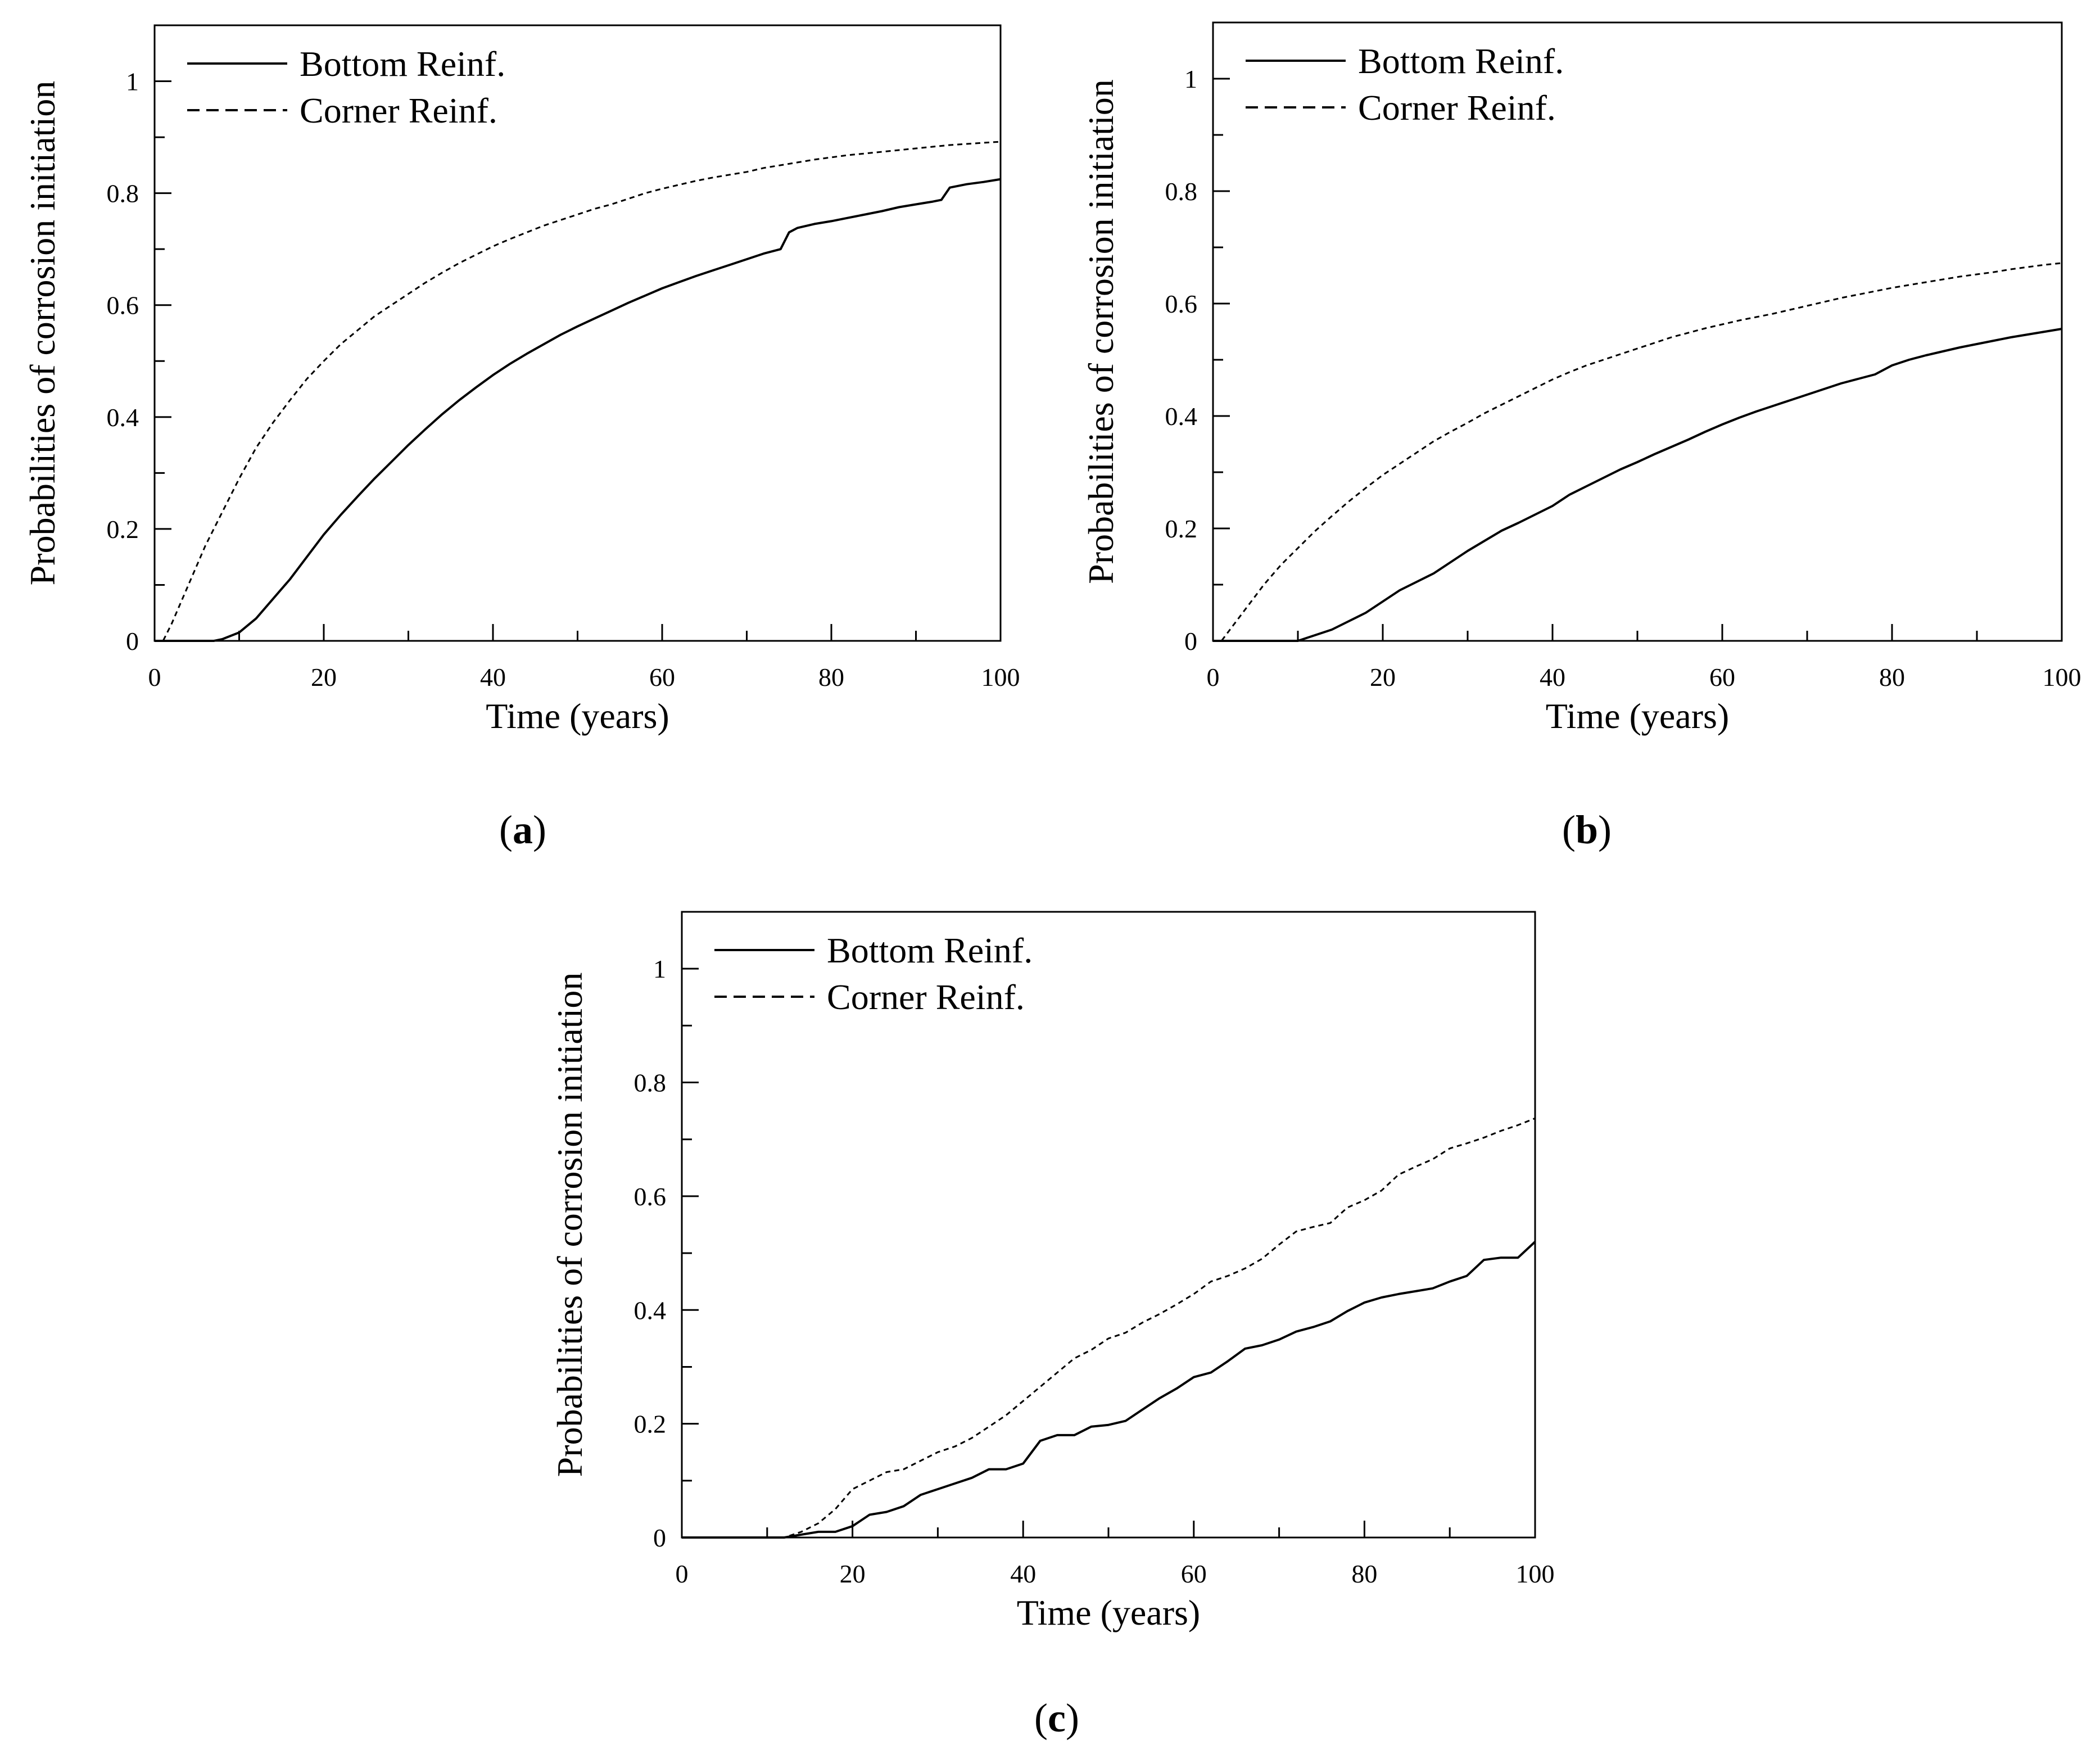 The width and height of the screenshot is (2100, 1759). Describe the element at coordinates (1587, 830) in the screenshot. I see `panel-label: (b)` at that location.